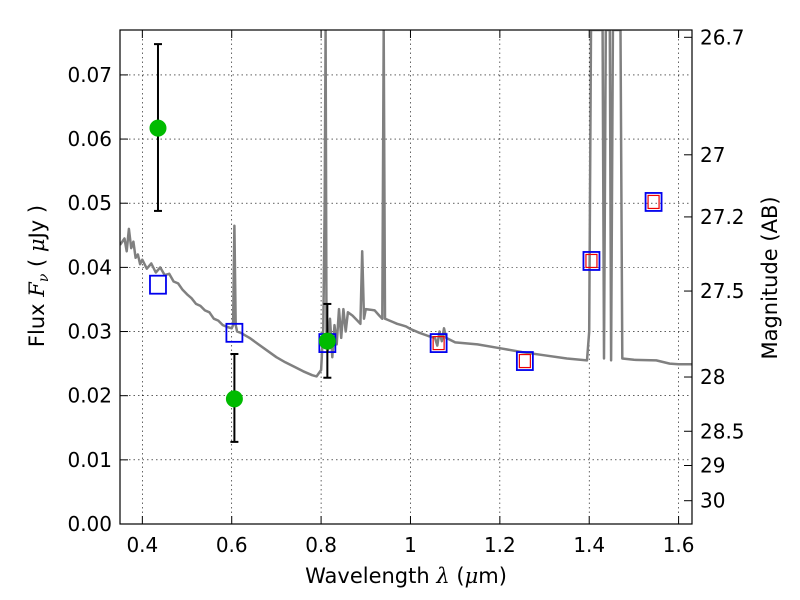  I want to click on x-tick-label: 0.6, so click(232, 545).